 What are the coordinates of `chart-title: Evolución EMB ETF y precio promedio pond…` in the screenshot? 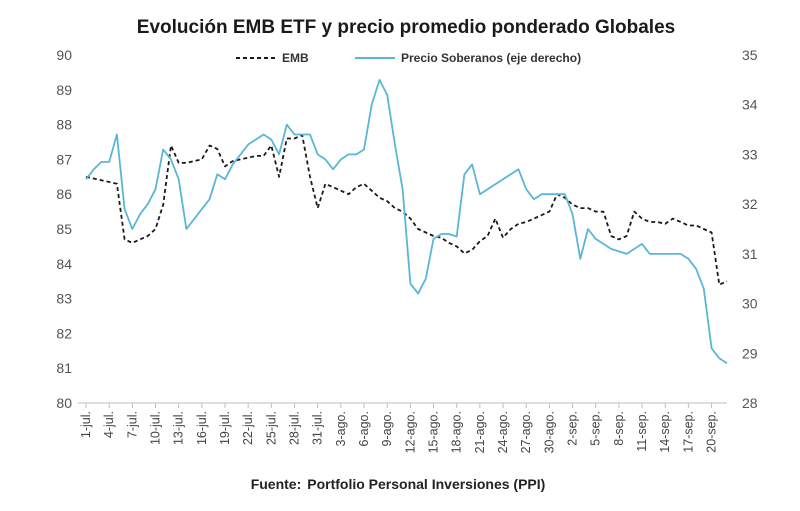 It's located at (406, 27).